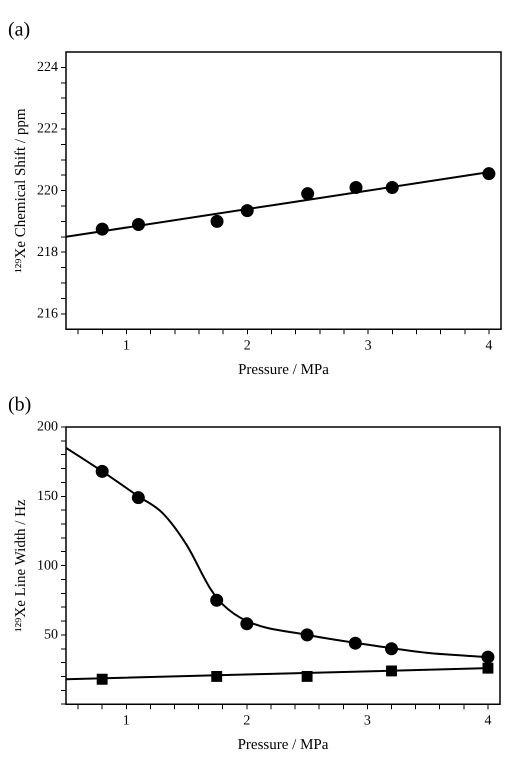  Describe the element at coordinates (47, 314) in the screenshot. I see `y-tick-label: 216` at that location.